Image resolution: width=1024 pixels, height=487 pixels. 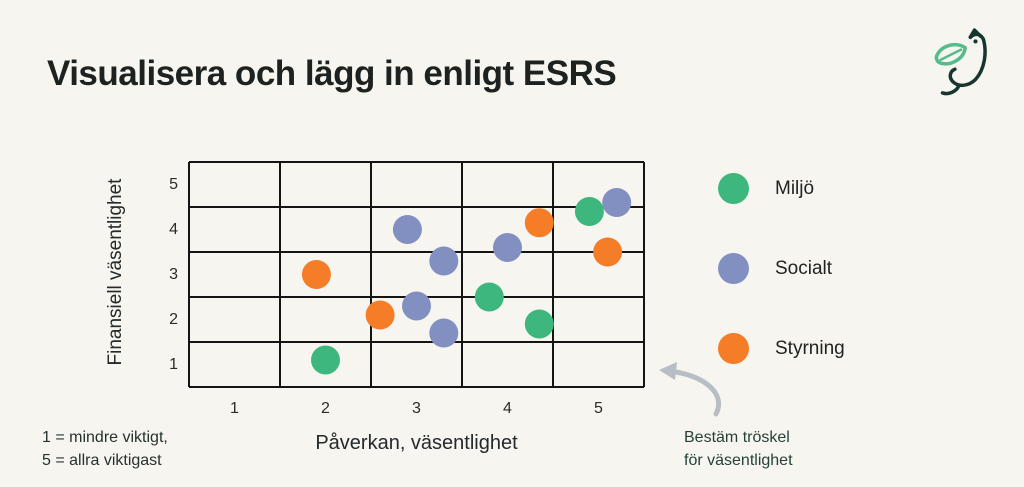 What do you see at coordinates (810, 348) in the screenshot?
I see `legend-label: Styrning` at bounding box center [810, 348].